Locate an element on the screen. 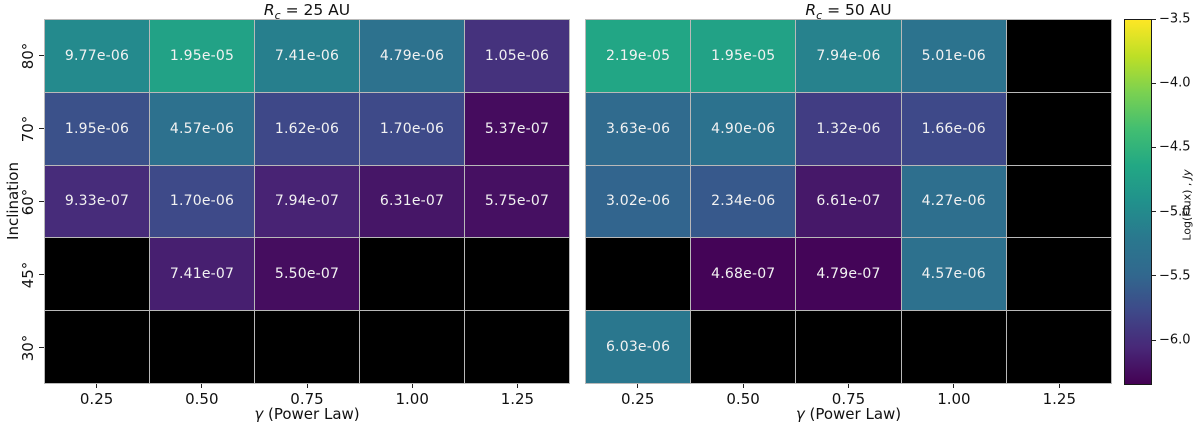 The image size is (1200, 429). heatmap-cell: 3.02e-06 is located at coordinates (638, 201).